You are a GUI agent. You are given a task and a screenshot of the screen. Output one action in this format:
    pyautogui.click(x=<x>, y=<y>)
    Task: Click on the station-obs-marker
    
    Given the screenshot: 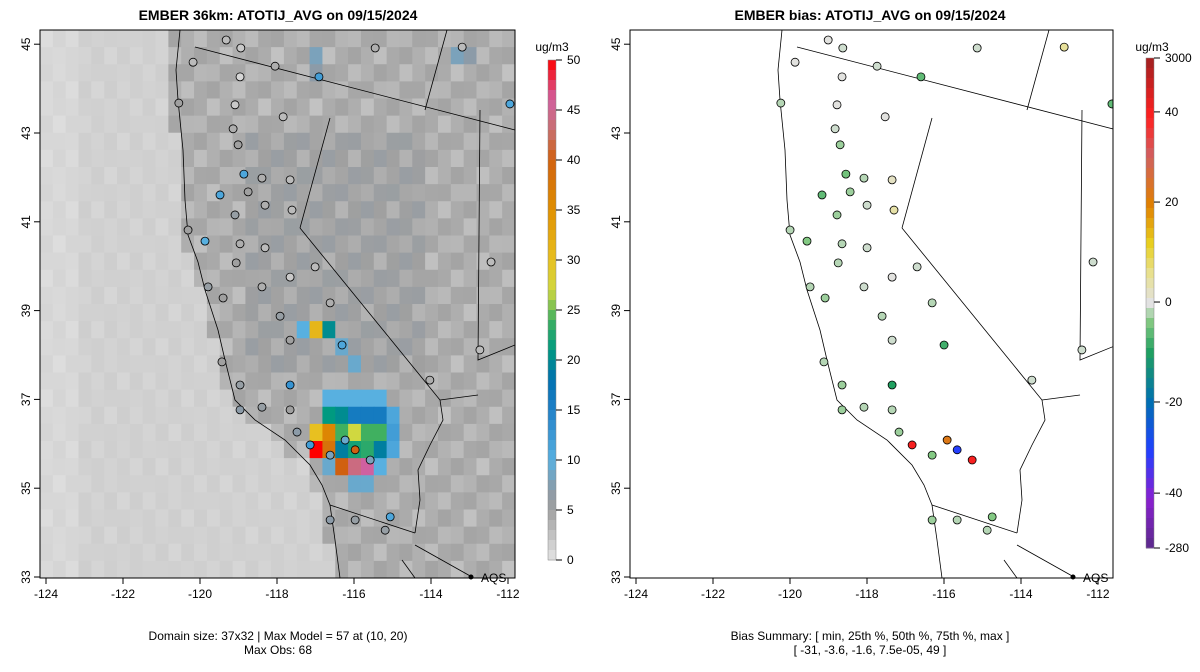 What is the action you would take?
    pyautogui.click(x=240, y=410)
    